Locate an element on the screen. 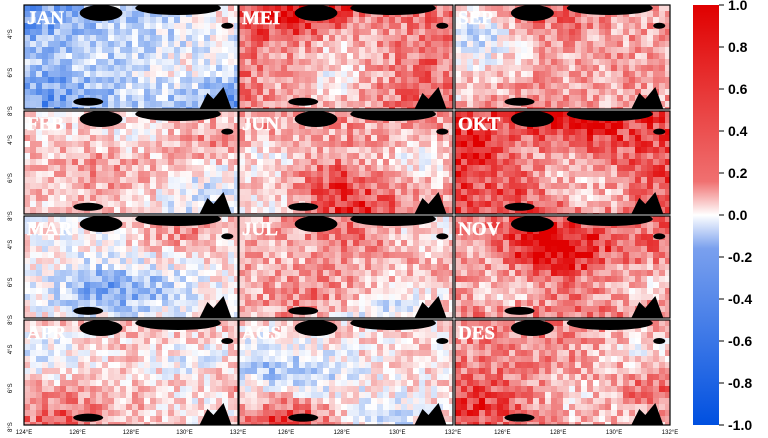  colorbar-tick-label: 0.4 is located at coordinates (738, 131).